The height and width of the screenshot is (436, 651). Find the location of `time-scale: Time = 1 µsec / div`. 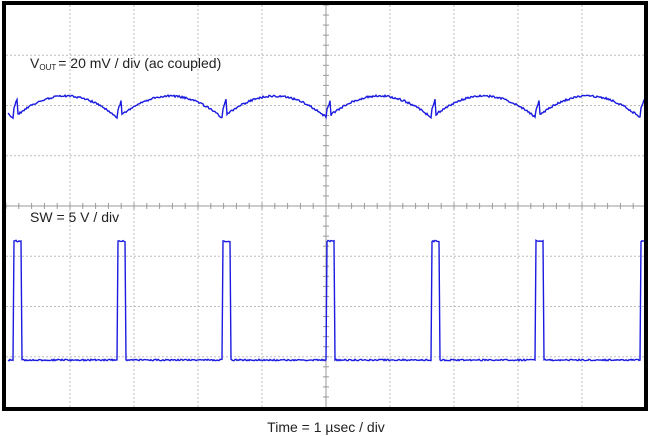

time-scale: Time = 1 µsec / div is located at coordinates (326, 427).